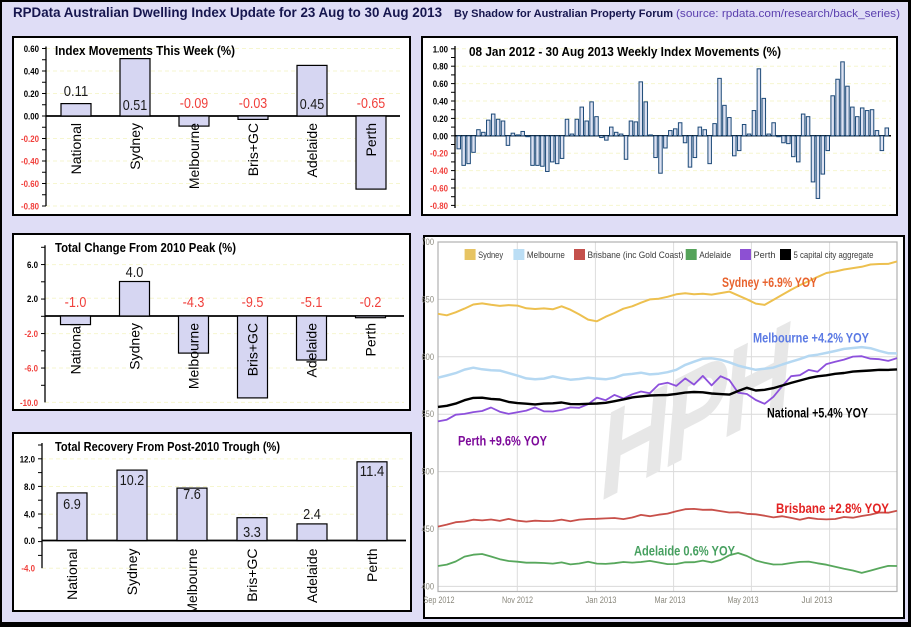 The width and height of the screenshot is (911, 627). I want to click on svg-text: 8.0, so click(29, 487).